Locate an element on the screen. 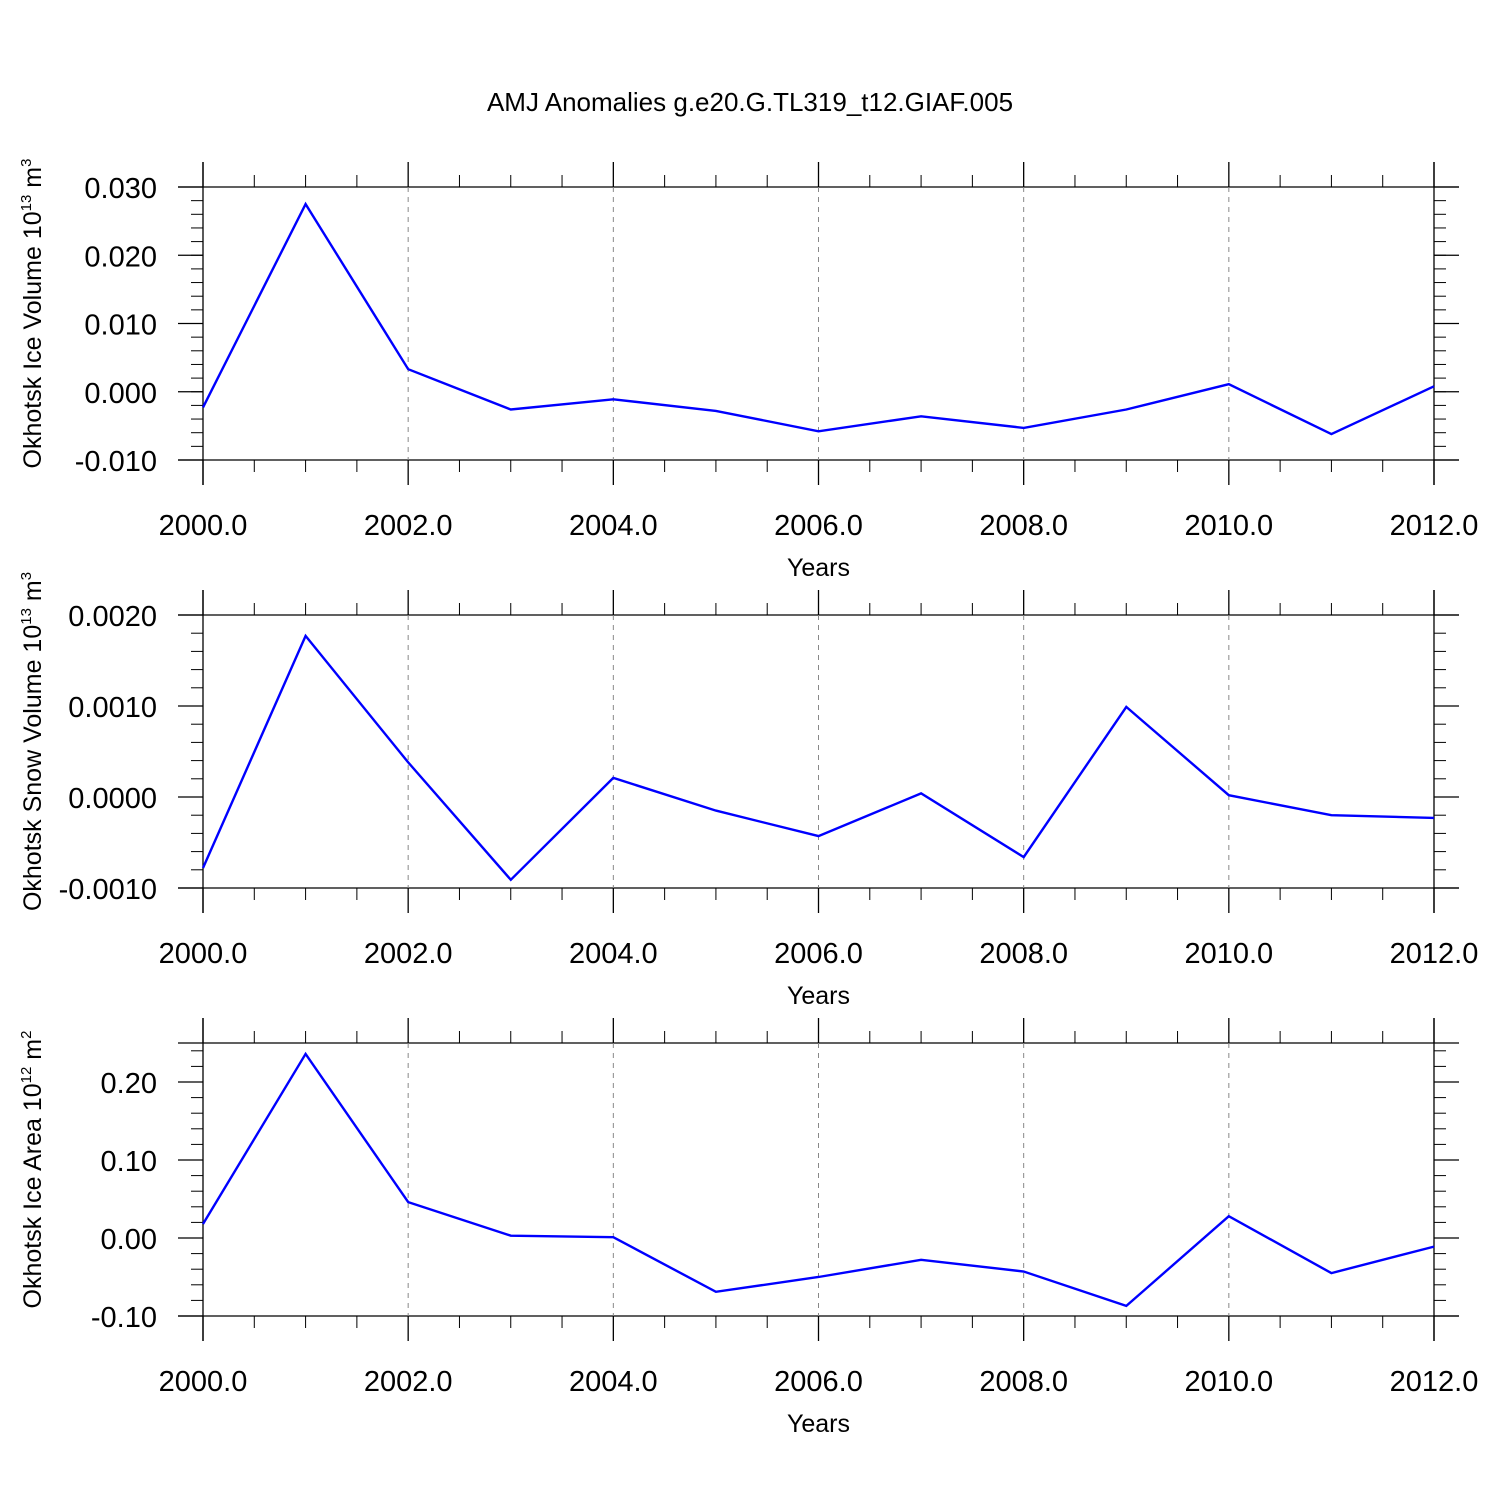 Image resolution: width=1500 pixels, height=1500 pixels. y-axis-label-unit-exp: 2 is located at coordinates (26, 1035).